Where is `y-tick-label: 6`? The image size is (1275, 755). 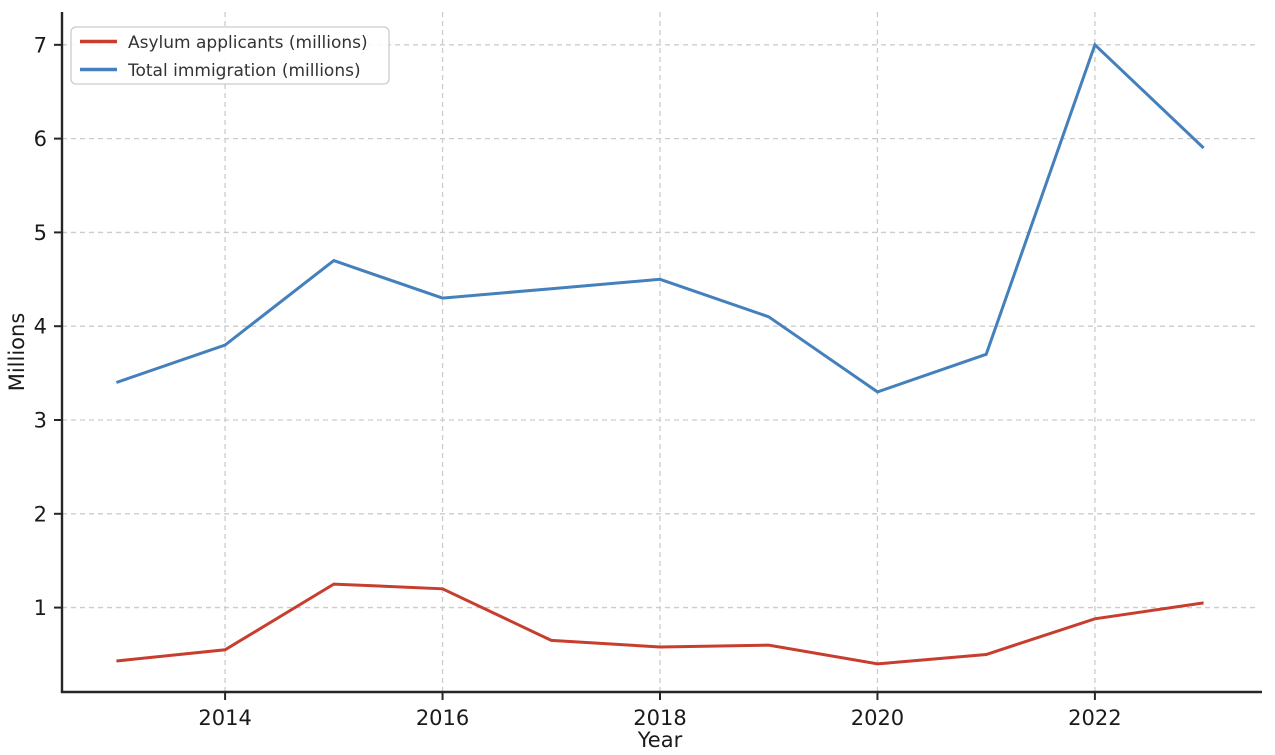 y-tick-label: 6 is located at coordinates (40, 139).